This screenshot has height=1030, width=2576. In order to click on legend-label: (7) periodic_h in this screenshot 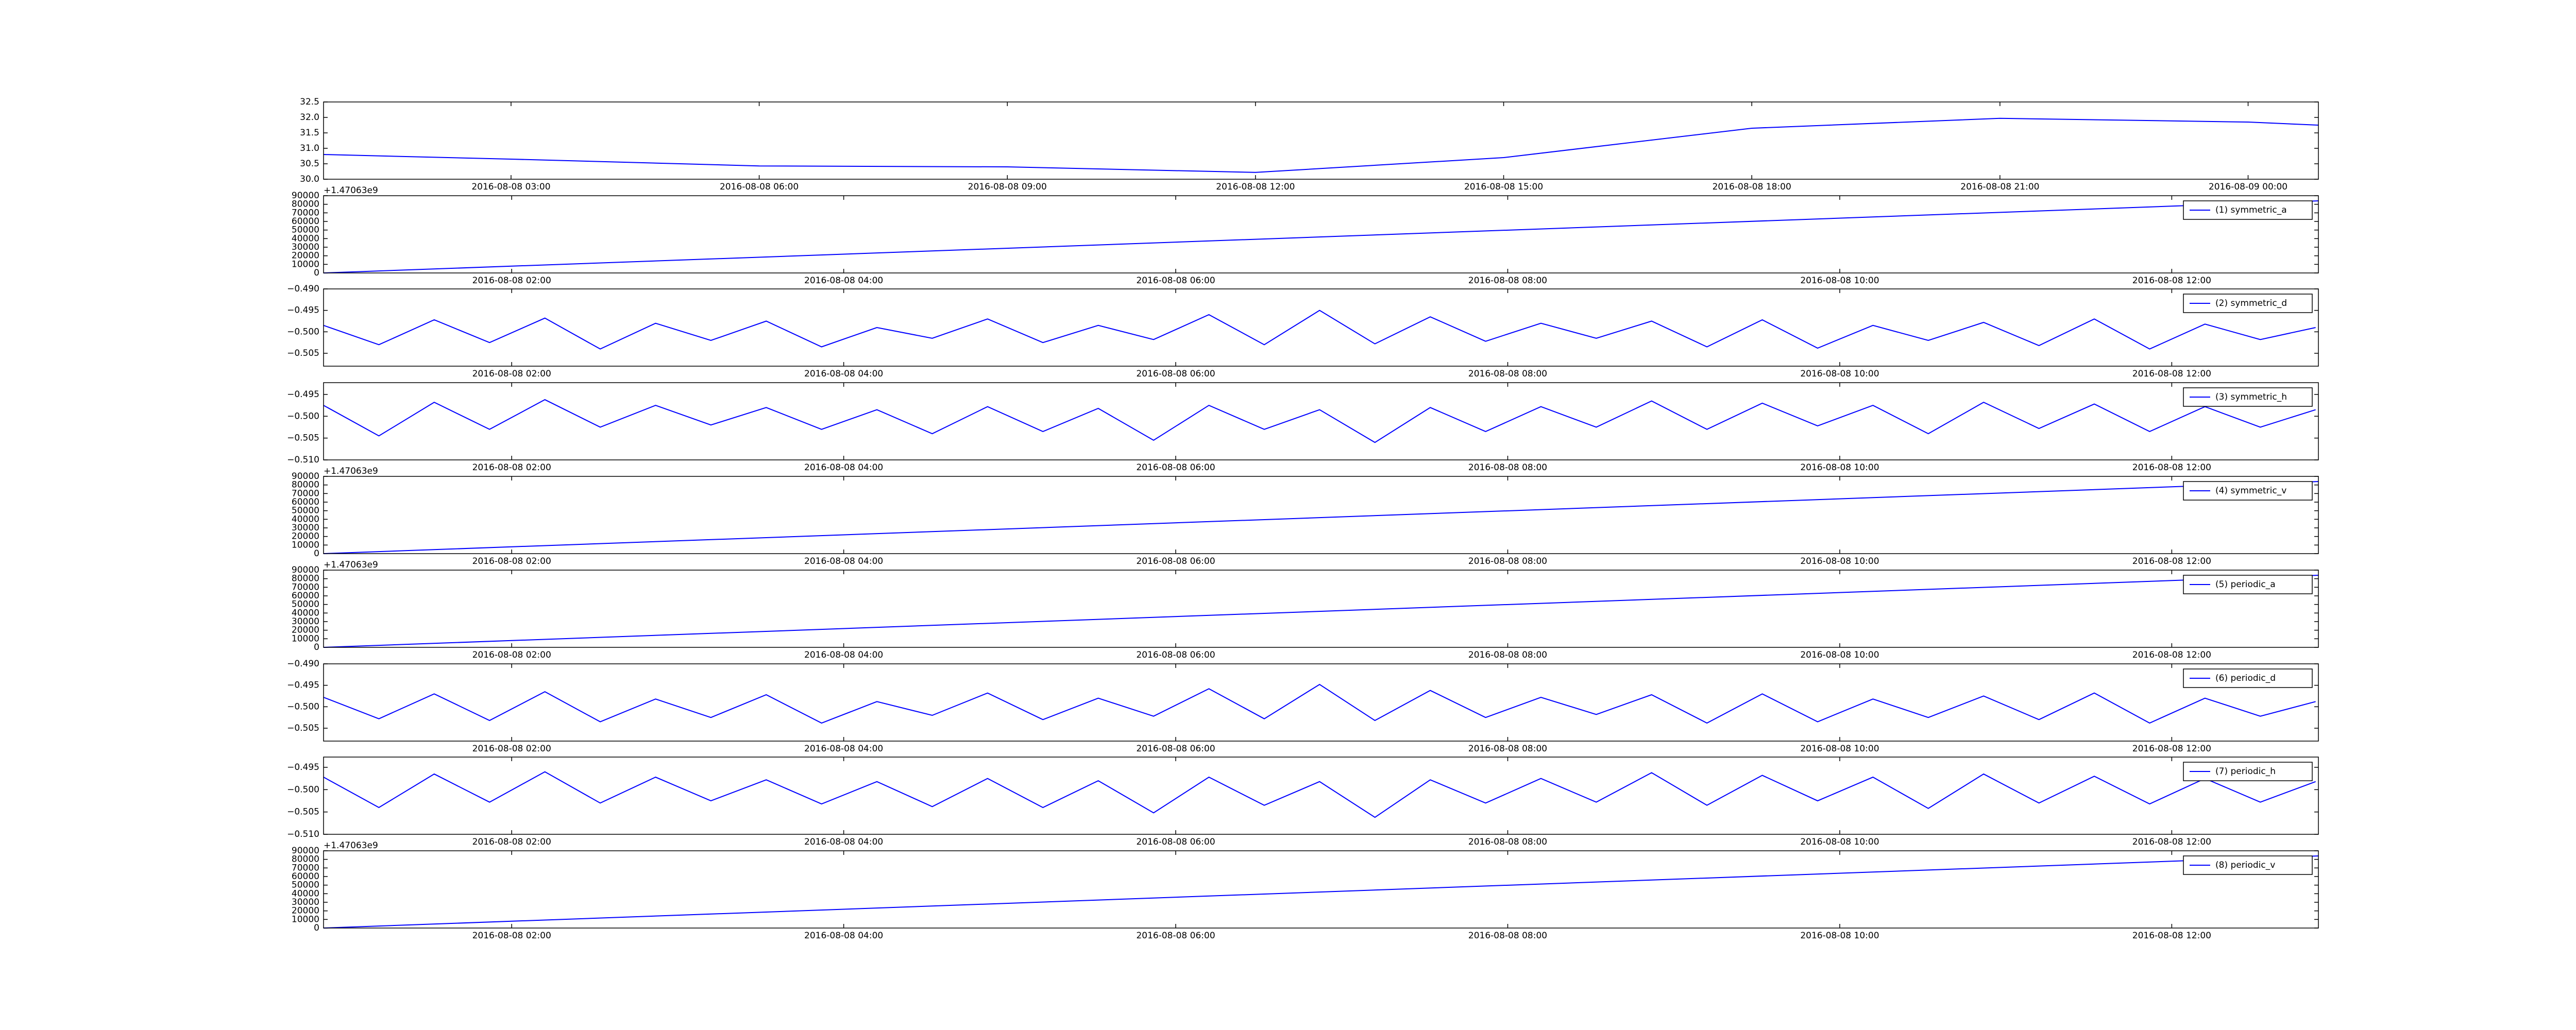, I will do `click(2245, 771)`.